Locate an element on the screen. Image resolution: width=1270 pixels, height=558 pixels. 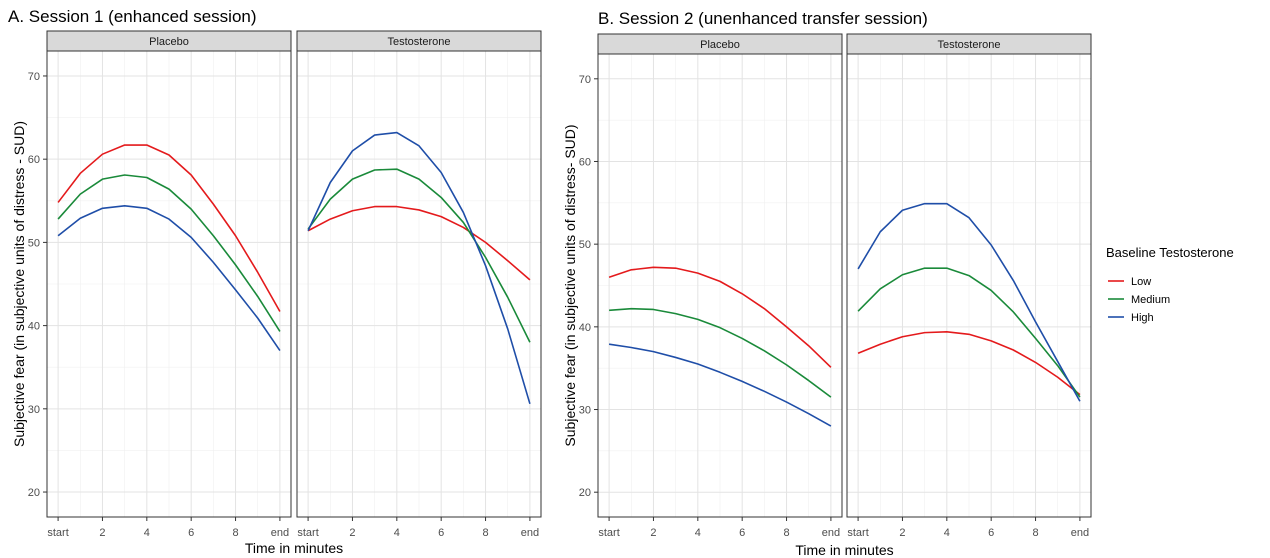
legend-item: Medium is located at coordinates (1139, 300).